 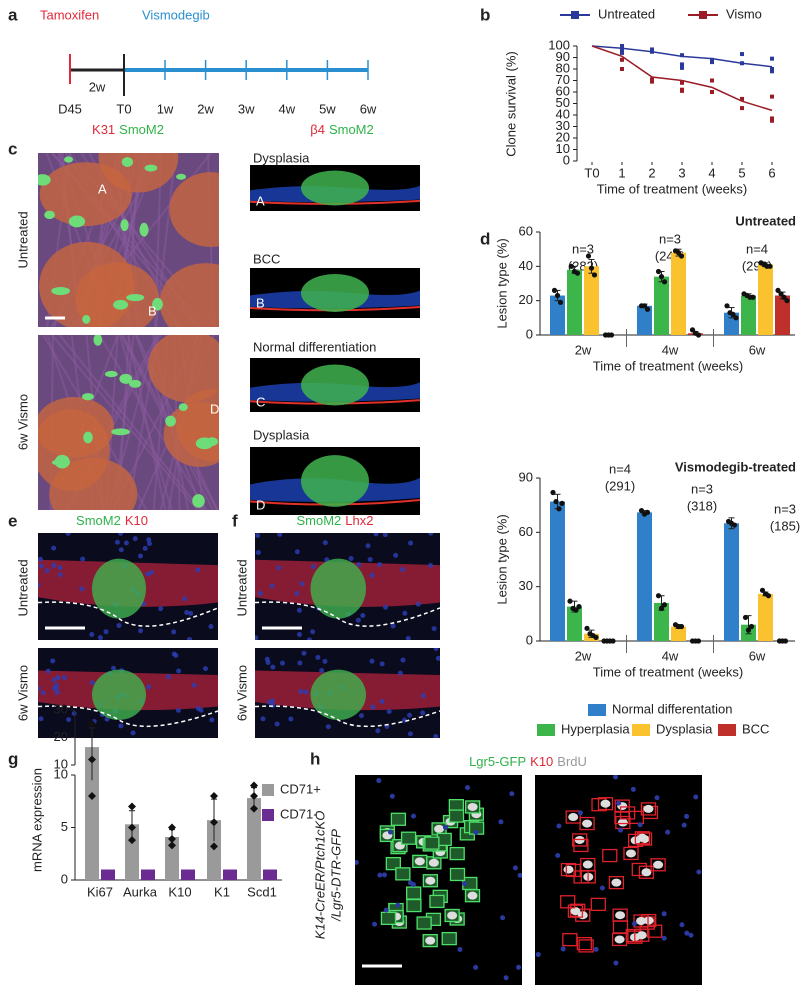 What do you see at coordinates (583, 248) in the screenshot?
I see `annotation: n=3` at bounding box center [583, 248].